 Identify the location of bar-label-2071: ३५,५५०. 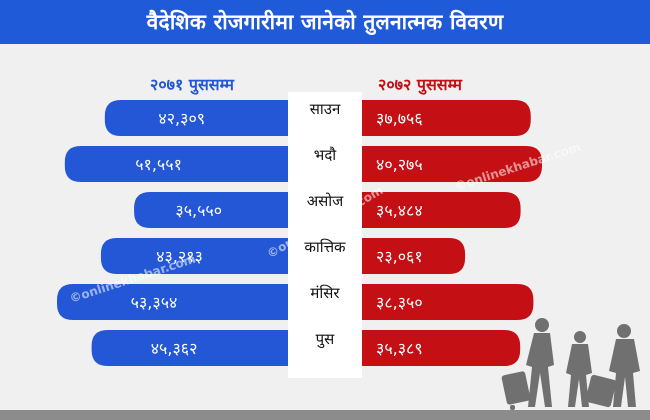
(198, 210).